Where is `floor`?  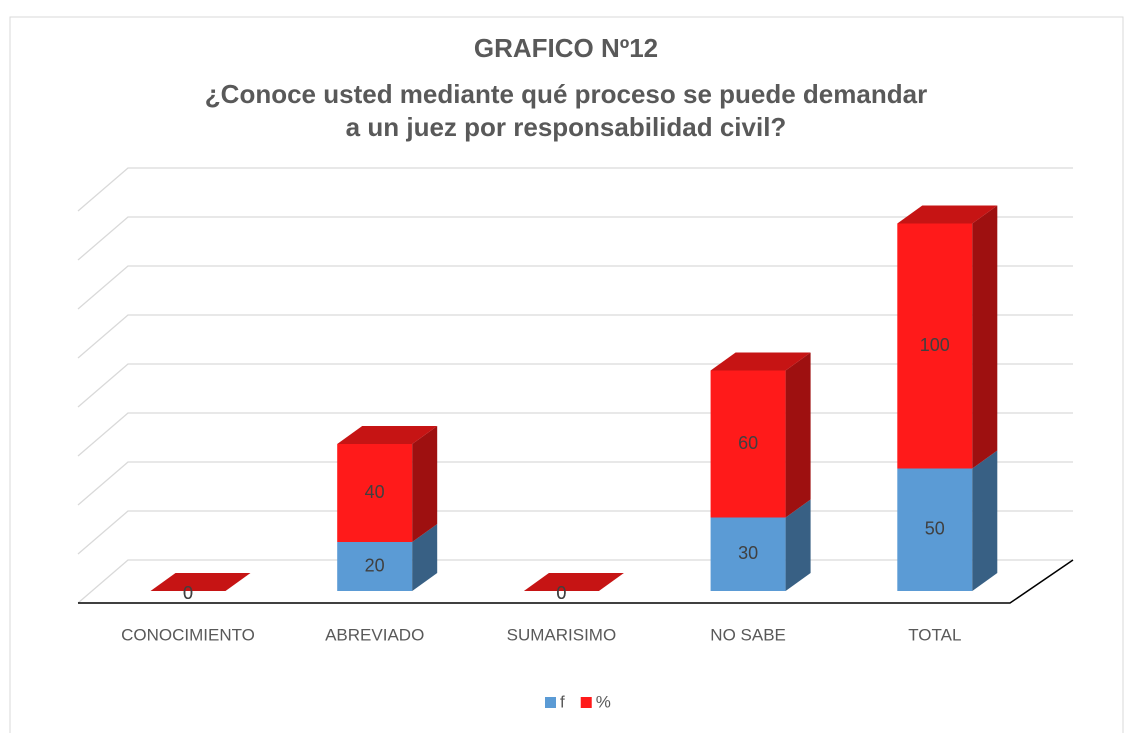
floor is located at coordinates (576, 581).